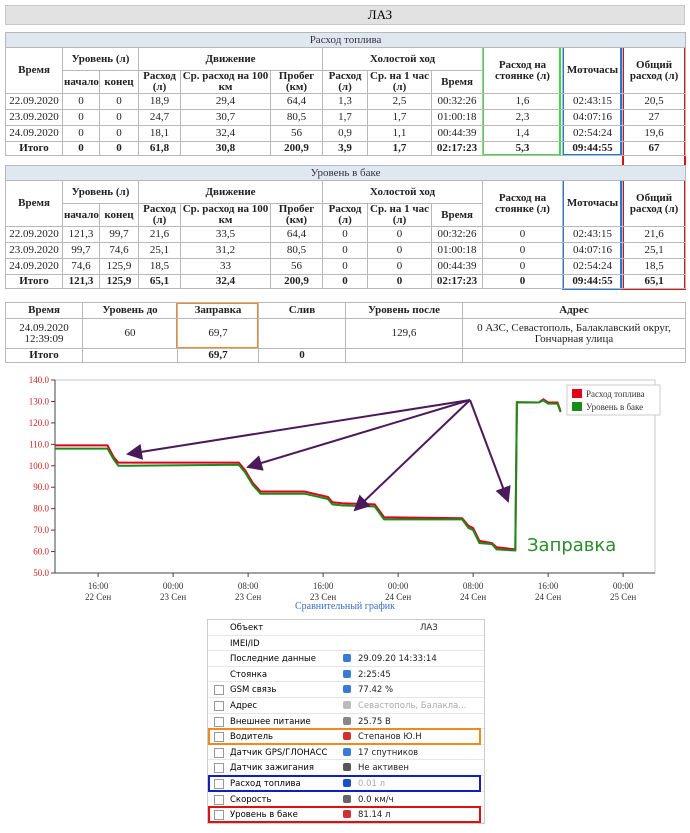 The width and height of the screenshot is (690, 833). I want to click on table-cell: Расход на стоянке (л), so click(522, 203).